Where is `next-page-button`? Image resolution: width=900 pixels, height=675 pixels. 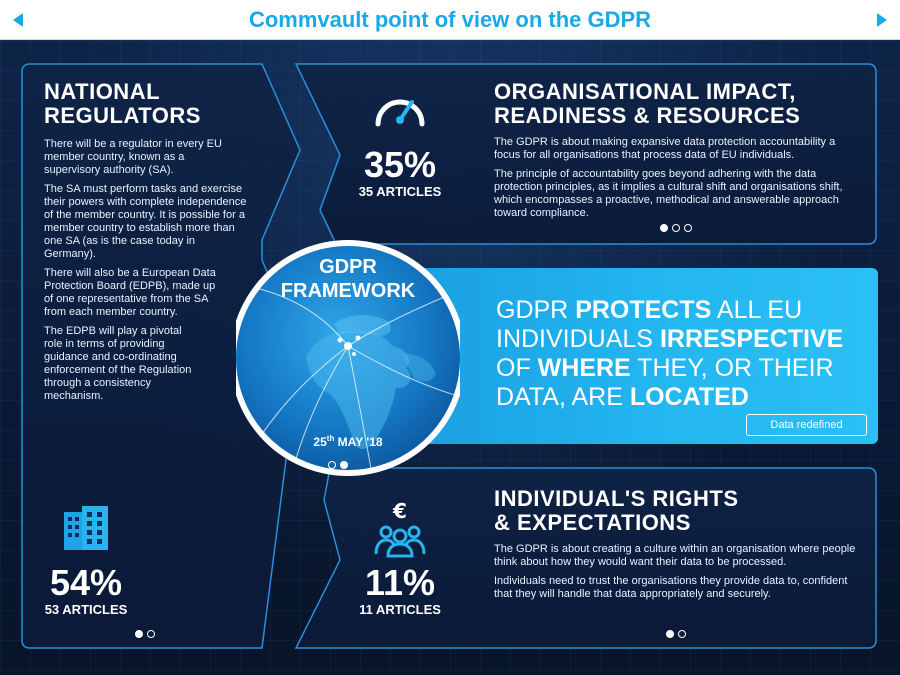 next-page-button is located at coordinates (882, 20).